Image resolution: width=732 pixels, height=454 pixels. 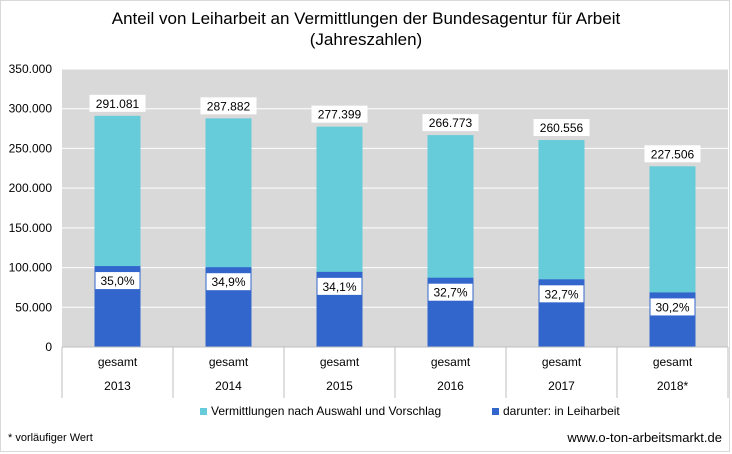 I want to click on legend-label-leiharbeit: darunter: in Leiharbeit, so click(x=561, y=411).